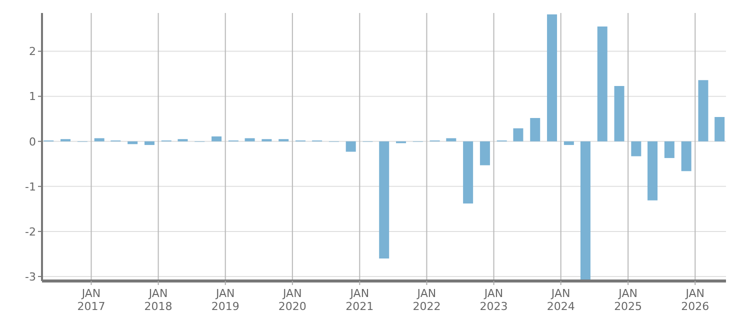 This screenshot has width=751, height=313. I want to click on y-tick-label: 0, so click(32, 141).